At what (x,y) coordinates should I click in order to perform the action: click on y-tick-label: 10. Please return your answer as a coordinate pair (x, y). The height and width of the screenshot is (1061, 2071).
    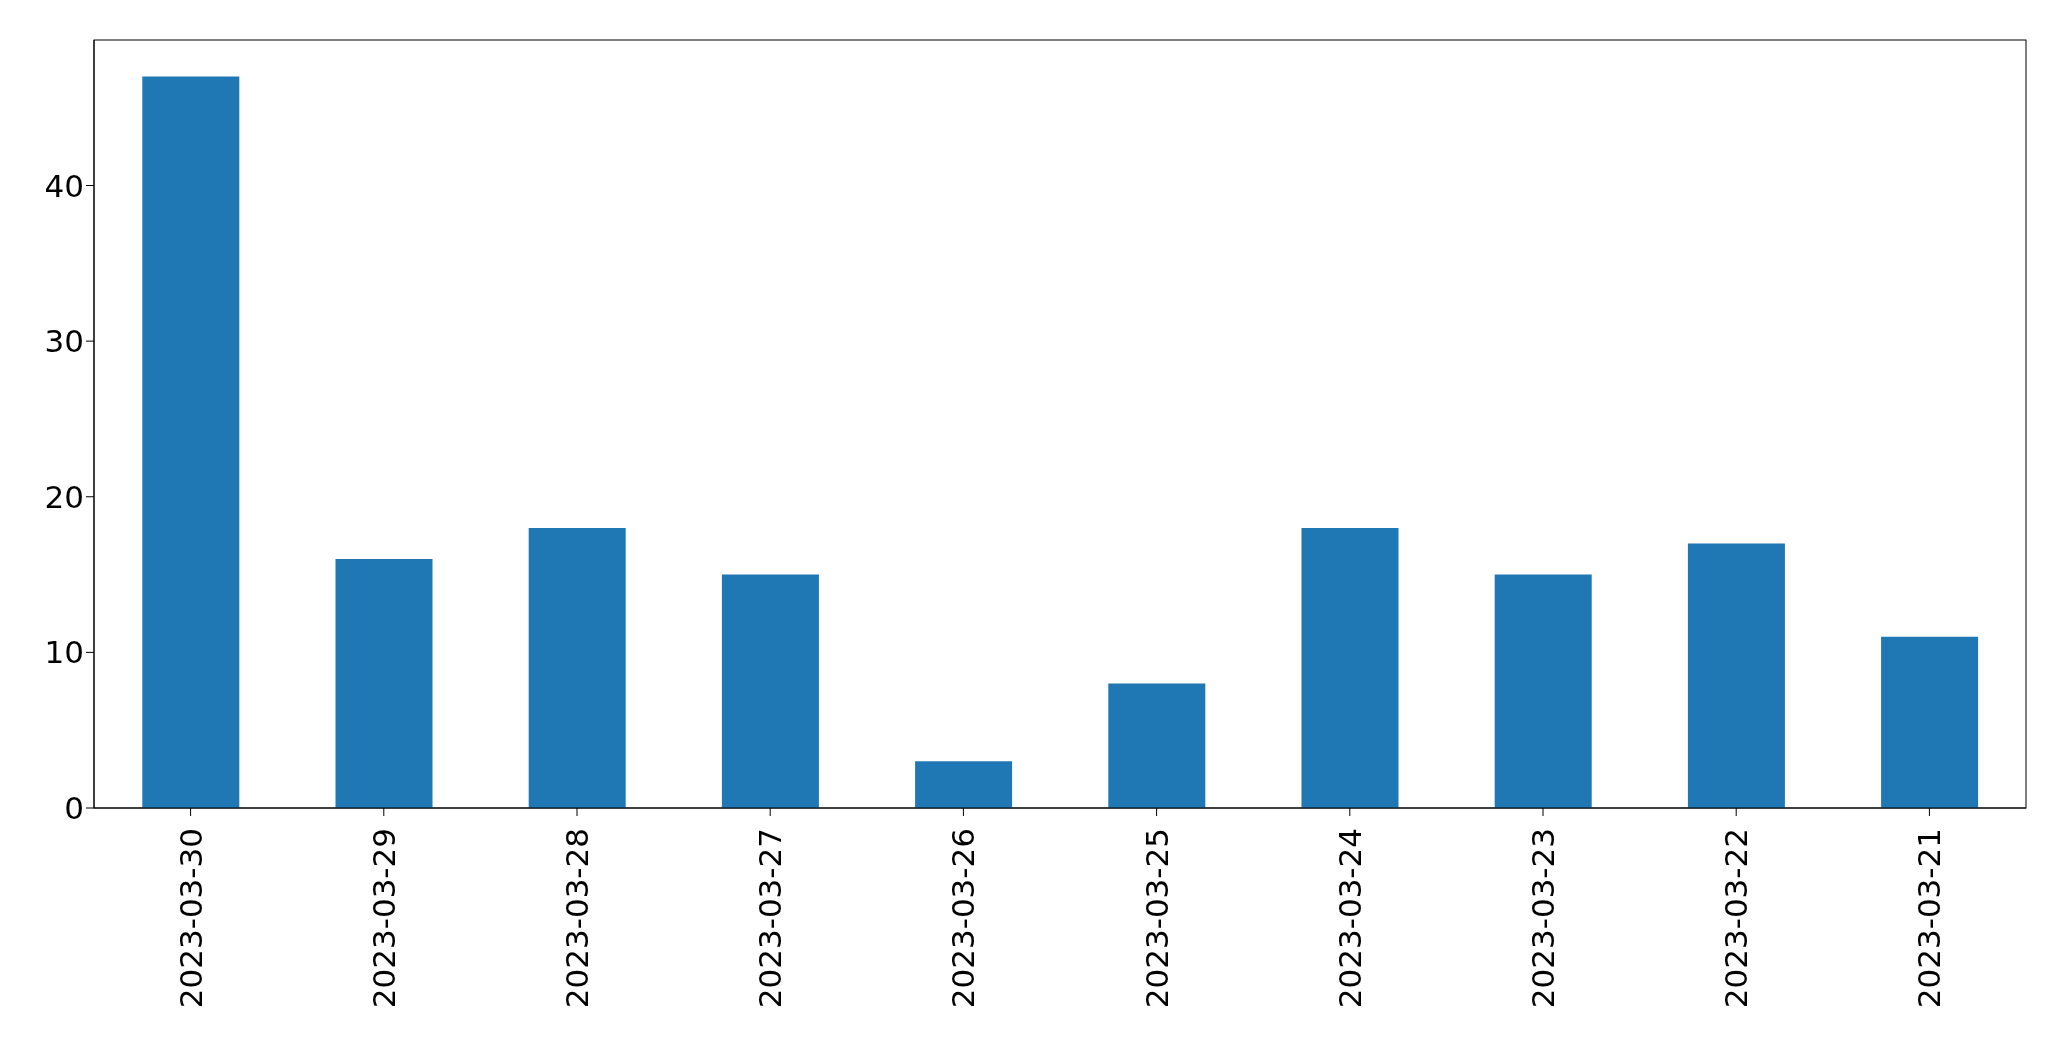
    Looking at the image, I should click on (64, 652).